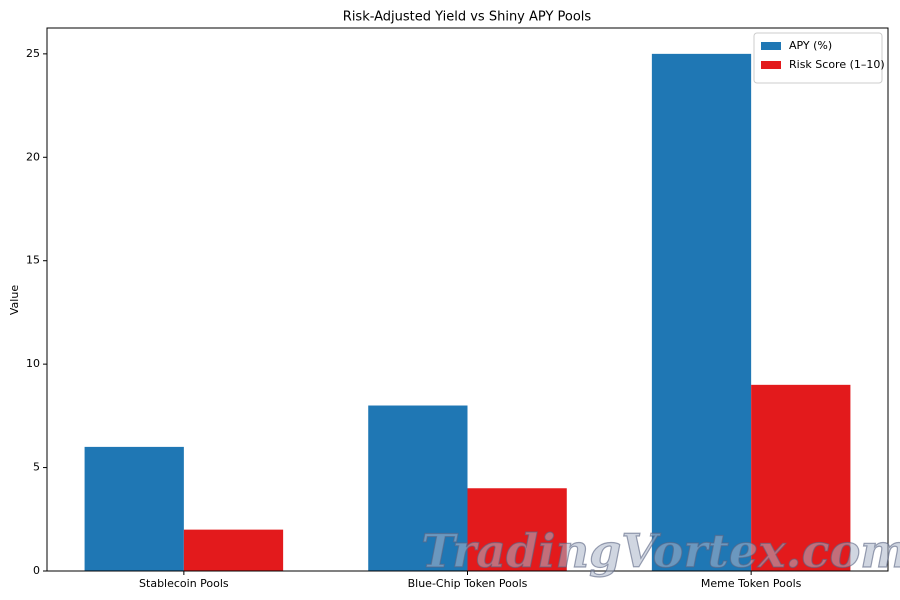 This screenshot has width=900, height=600. I want to click on chart-title: Risk-Adjusted Yield vs Shiny APY Pools, so click(467, 17).